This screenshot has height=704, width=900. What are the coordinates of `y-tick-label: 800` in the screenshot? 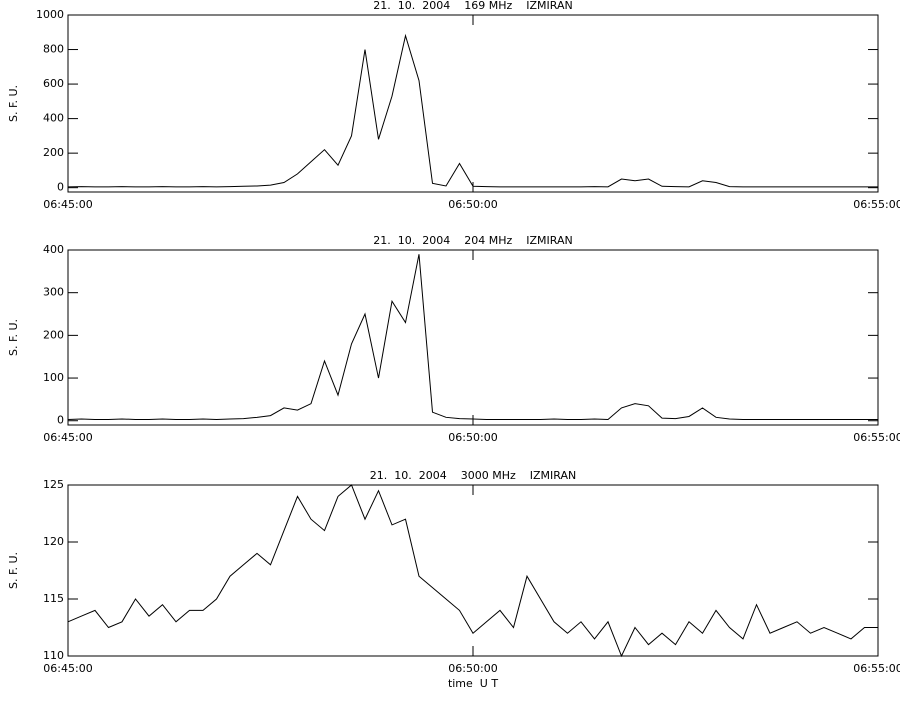 It's located at (53, 49).